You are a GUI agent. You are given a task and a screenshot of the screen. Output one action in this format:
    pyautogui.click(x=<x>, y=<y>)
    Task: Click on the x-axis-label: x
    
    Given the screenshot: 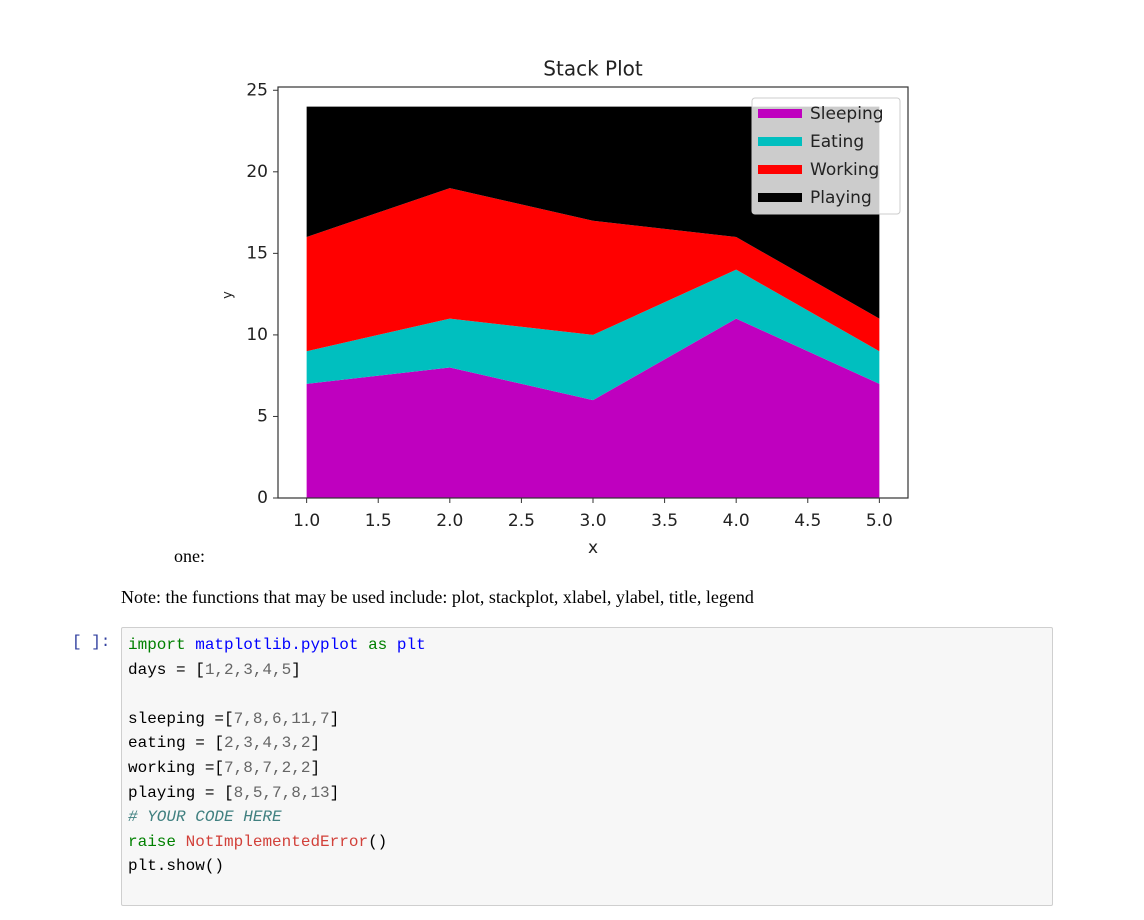 What is the action you would take?
    pyautogui.click(x=593, y=548)
    